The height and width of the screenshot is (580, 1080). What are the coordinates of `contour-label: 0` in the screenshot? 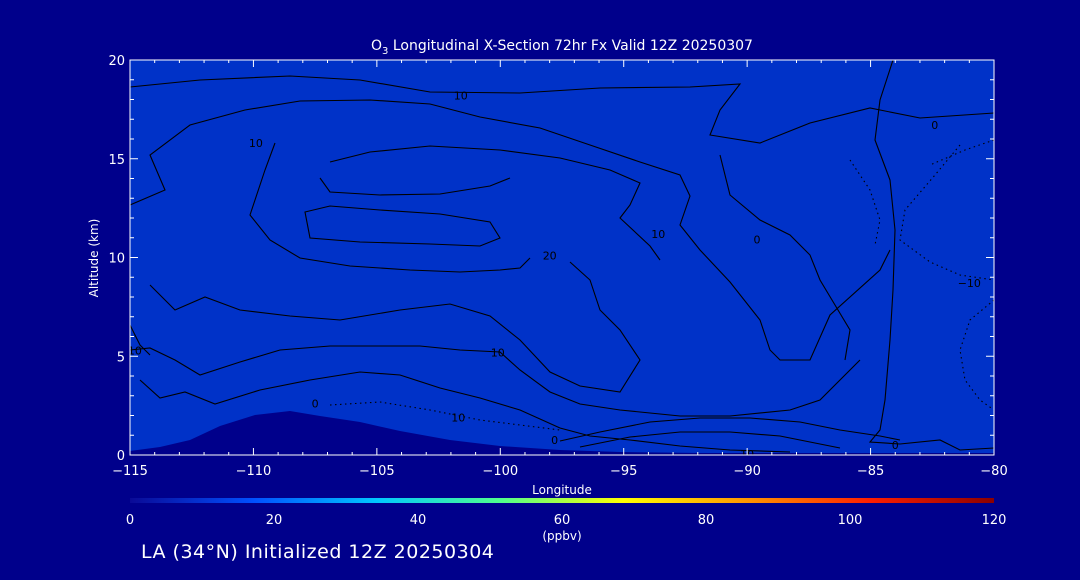 It's located at (554, 440).